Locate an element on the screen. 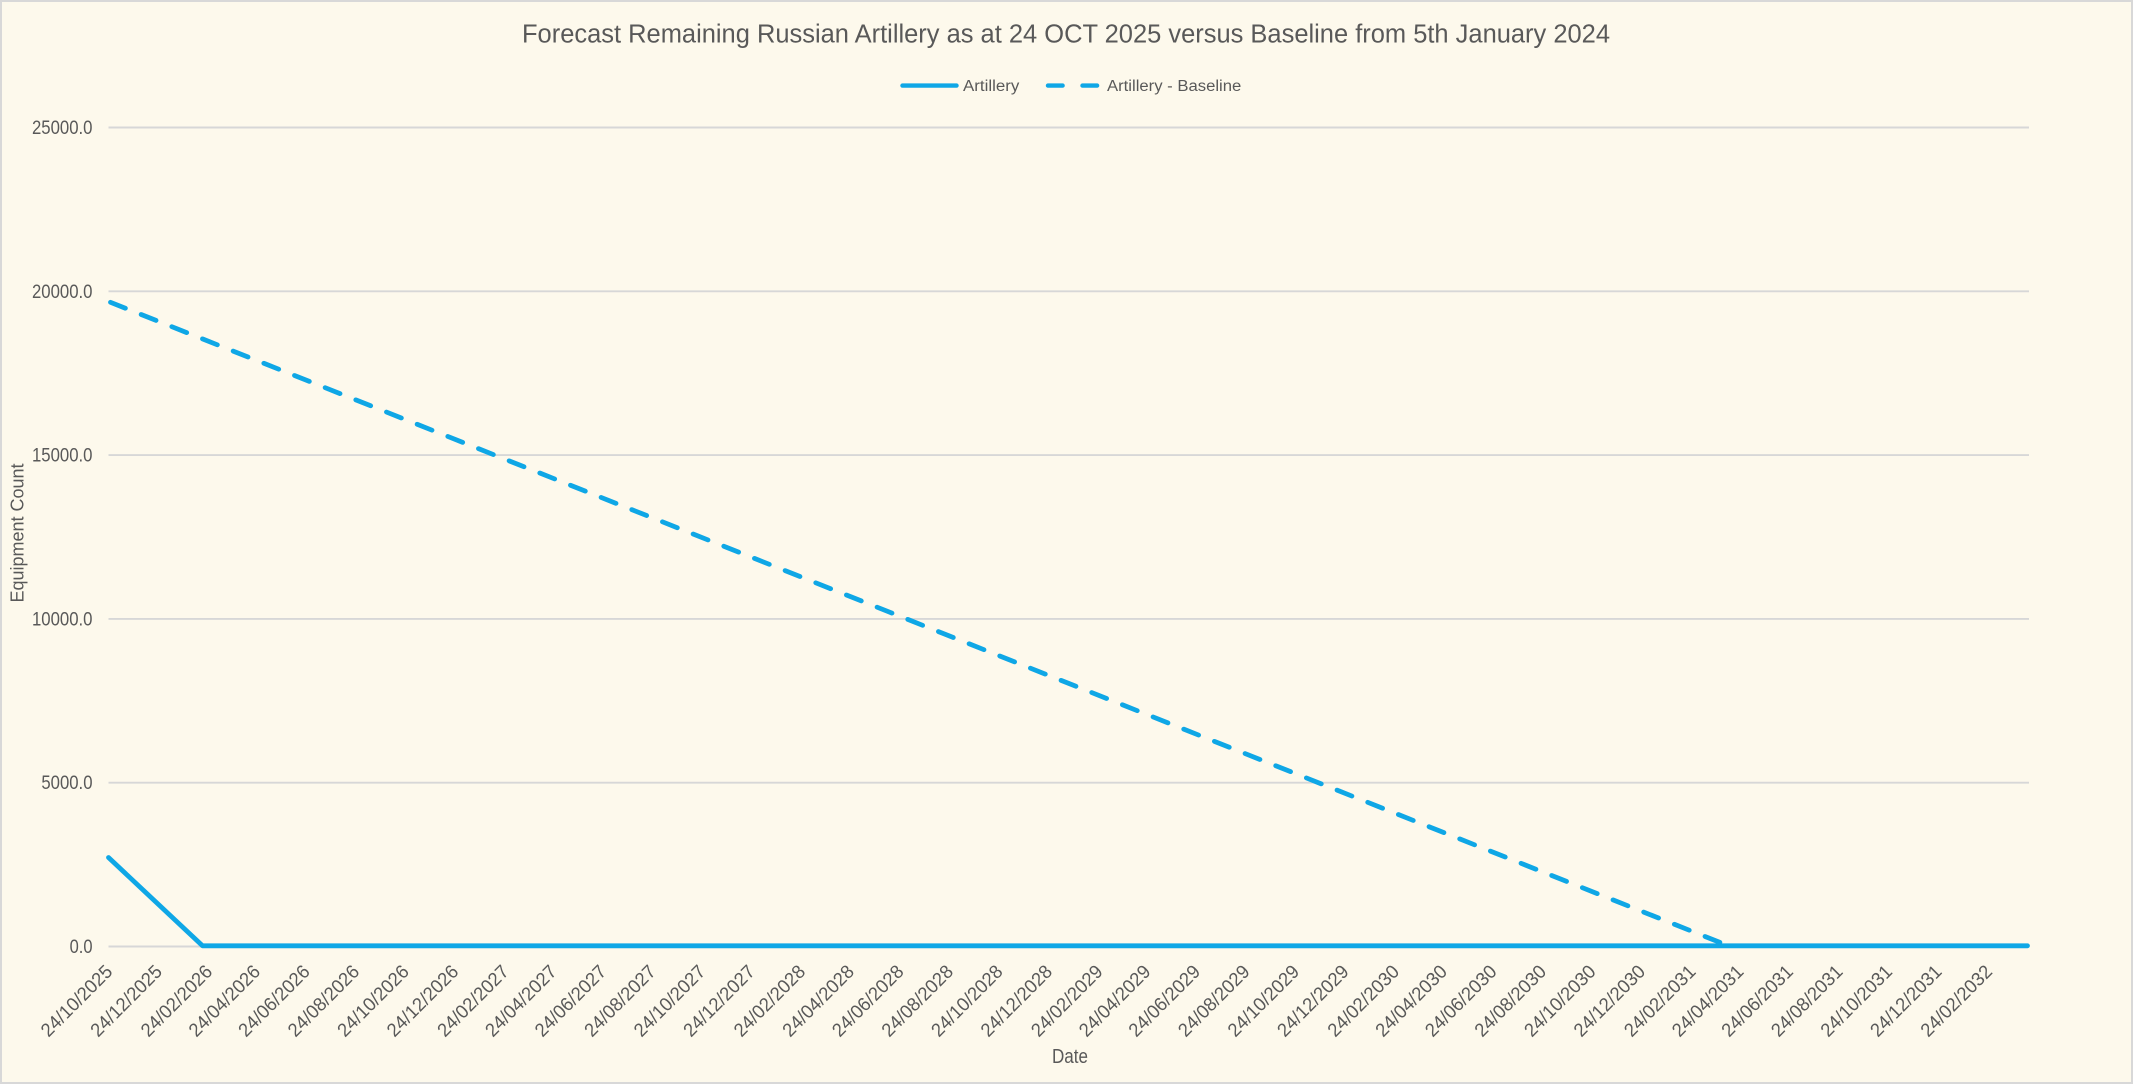 Image resolution: width=2133 pixels, height=1084 pixels. svg-text: Date is located at coordinates (1070, 1057).